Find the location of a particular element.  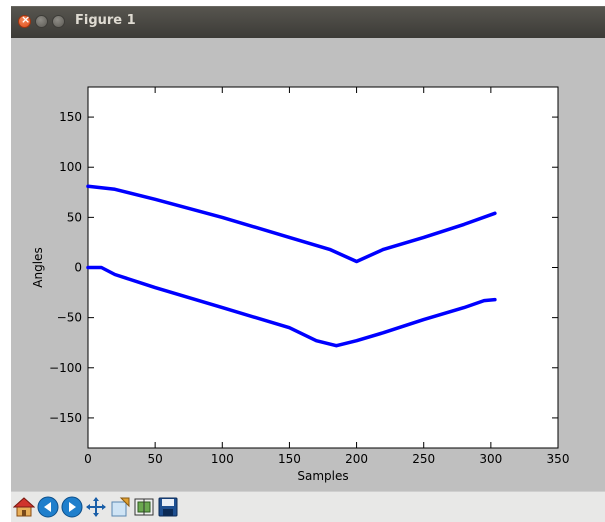

y-tick-label: −150 is located at coordinates (65, 418).